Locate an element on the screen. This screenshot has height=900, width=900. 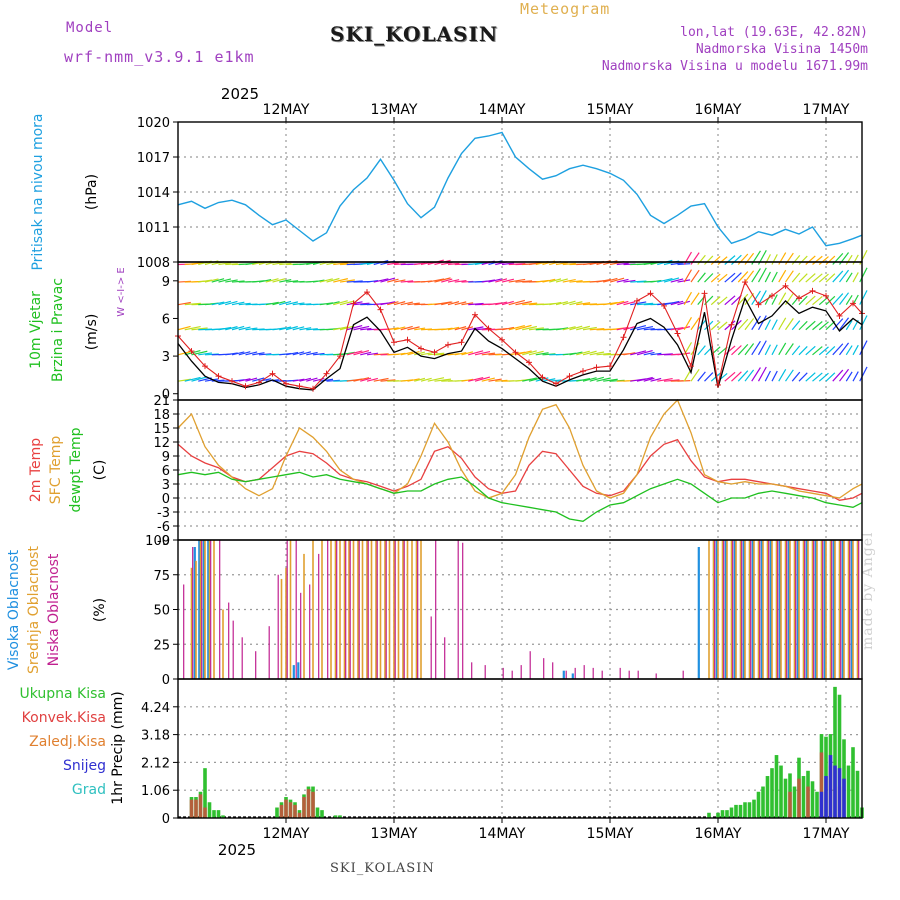
wind-axis-label-1: 10m Vjetar is located at coordinates (36, 330).